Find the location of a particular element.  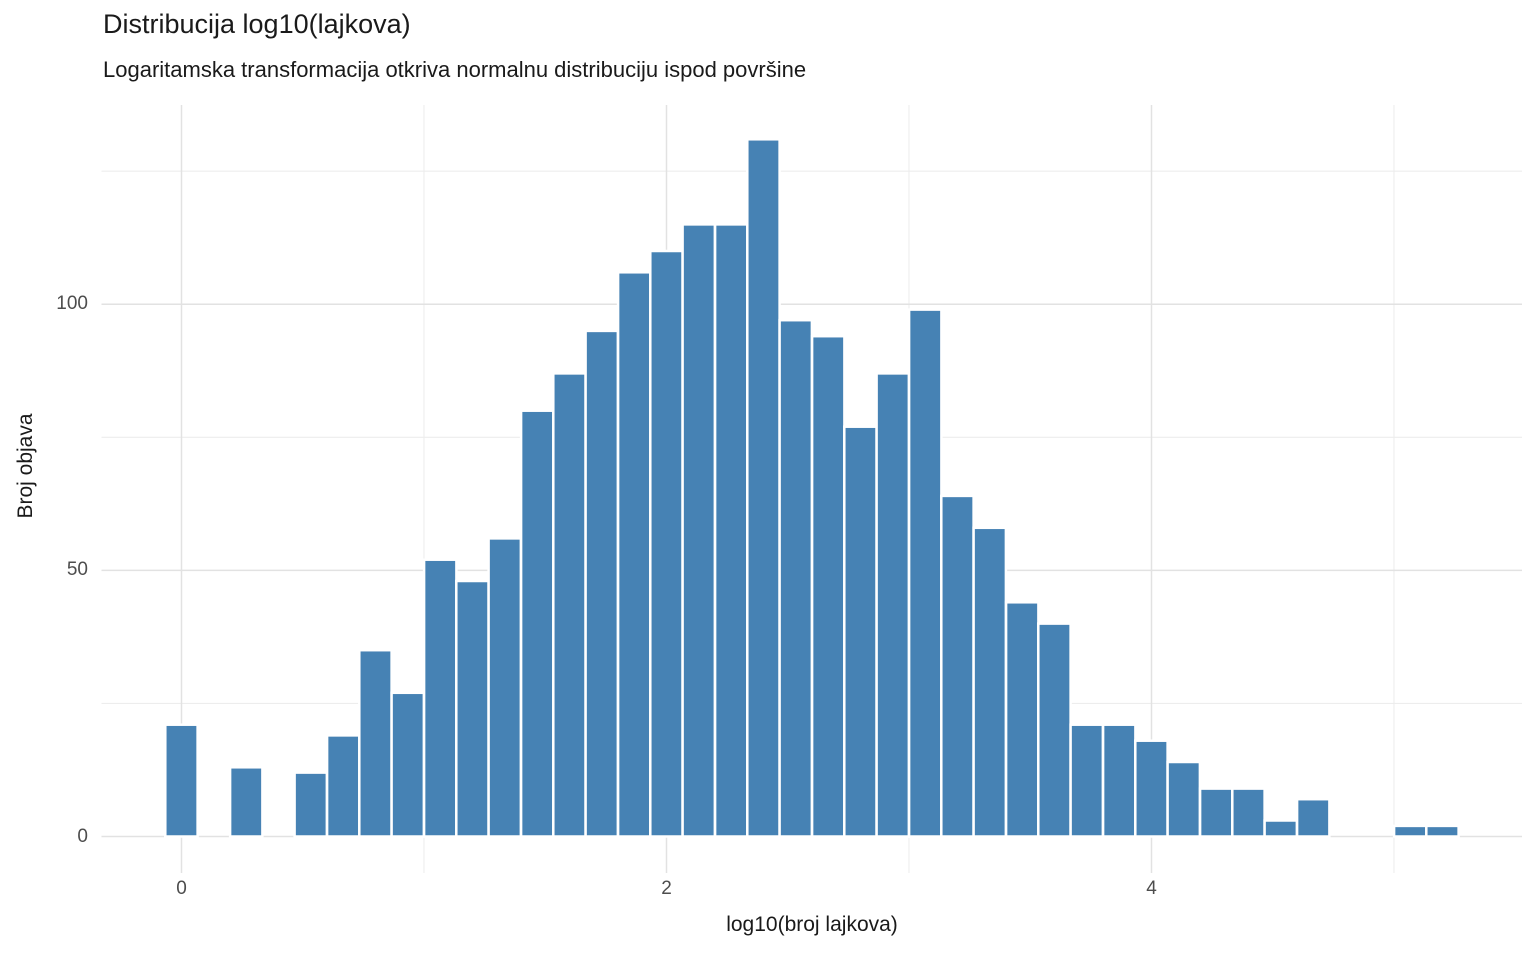

y-tick-label: 50 is located at coordinates (77, 570).